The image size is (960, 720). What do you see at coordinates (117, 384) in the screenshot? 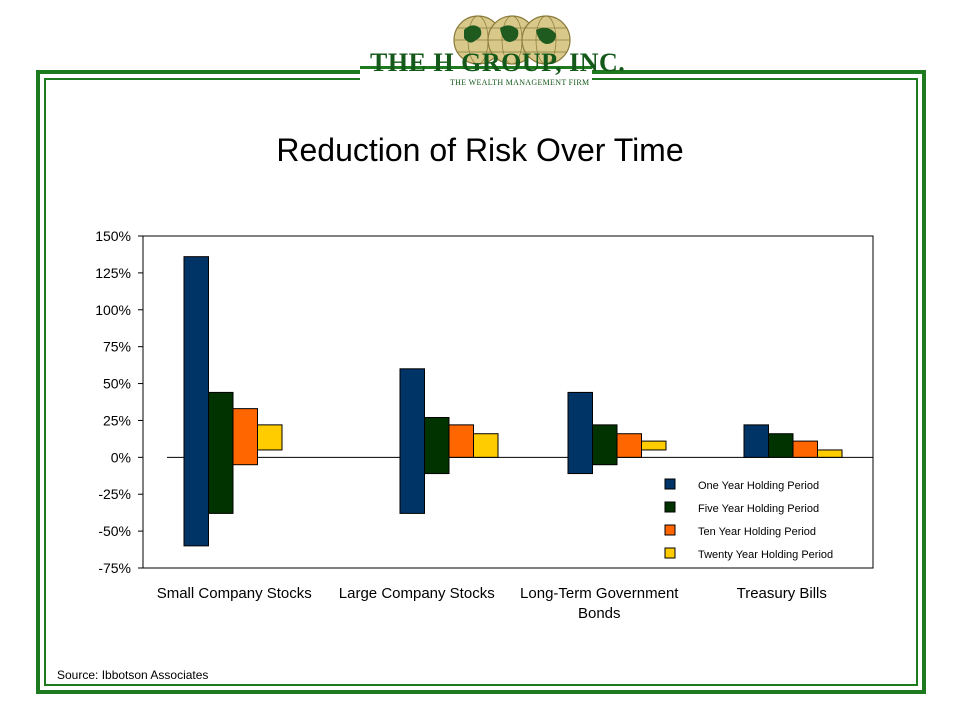
I see `y-tick-label: 50%` at bounding box center [117, 384].